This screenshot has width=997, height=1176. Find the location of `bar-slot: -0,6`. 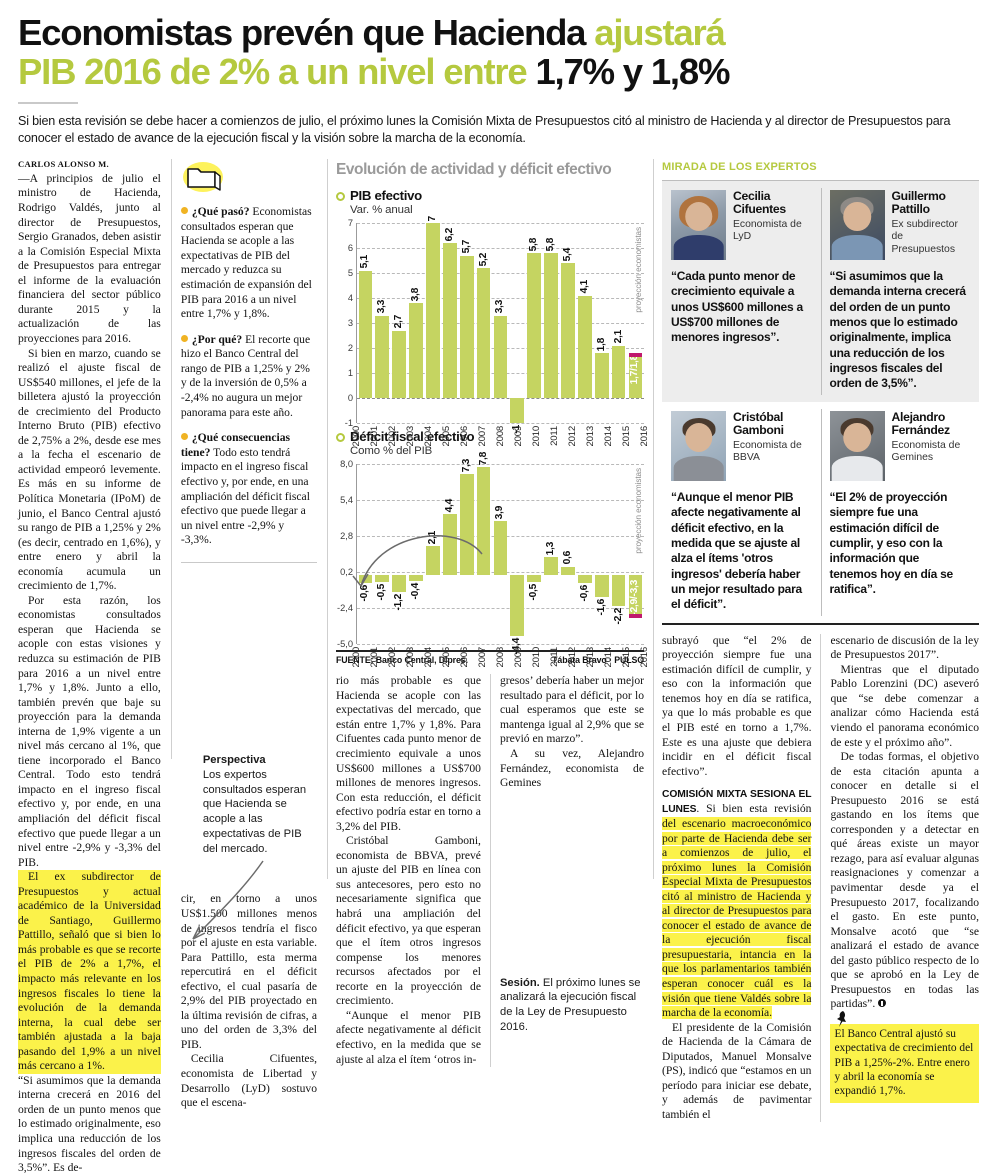

bar-slot: -0,6 is located at coordinates (584, 554).